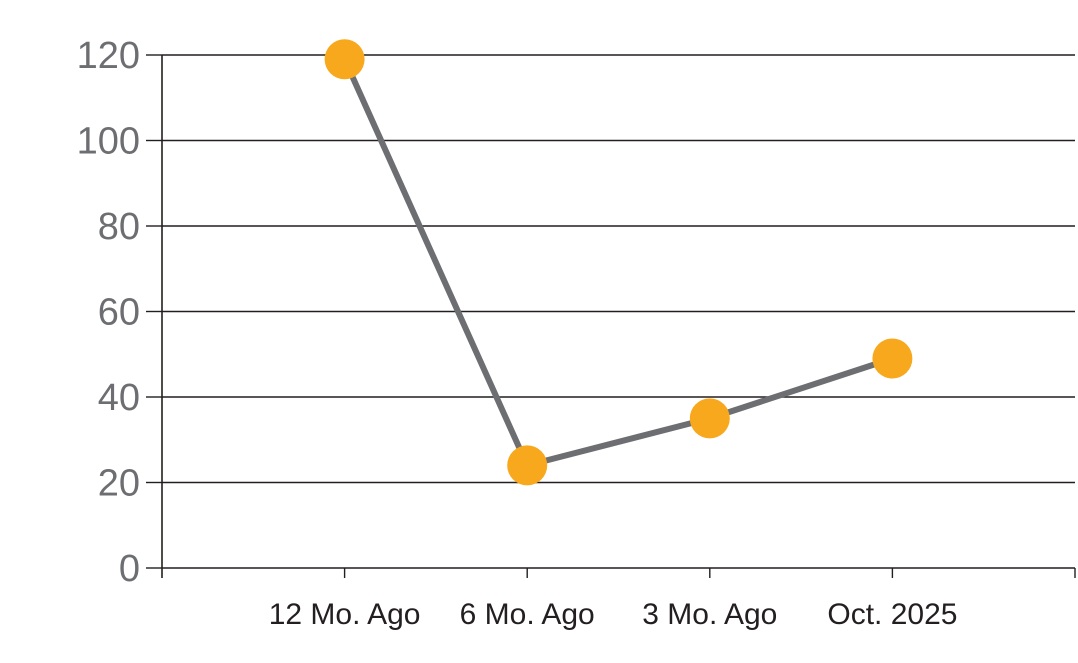 The image size is (1078, 663). Describe the element at coordinates (709, 614) in the screenshot. I see `x-tick-label-2: 3 Mo. Ago` at that location.